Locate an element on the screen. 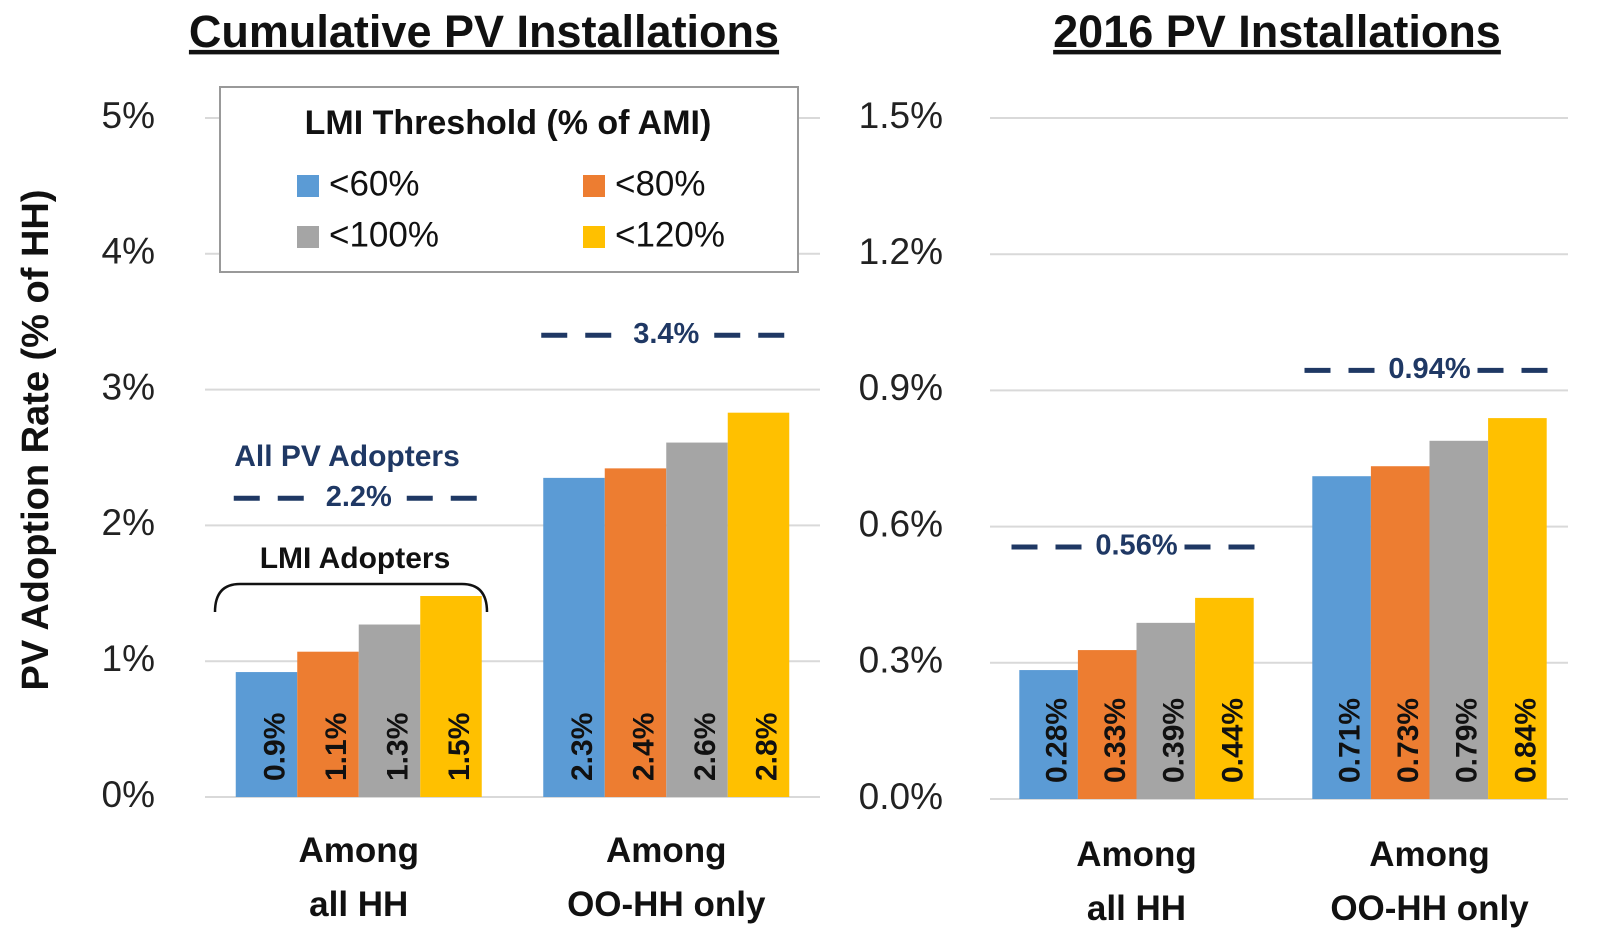 This screenshot has width=1597, height=945. legend-label: <80% is located at coordinates (660, 183).